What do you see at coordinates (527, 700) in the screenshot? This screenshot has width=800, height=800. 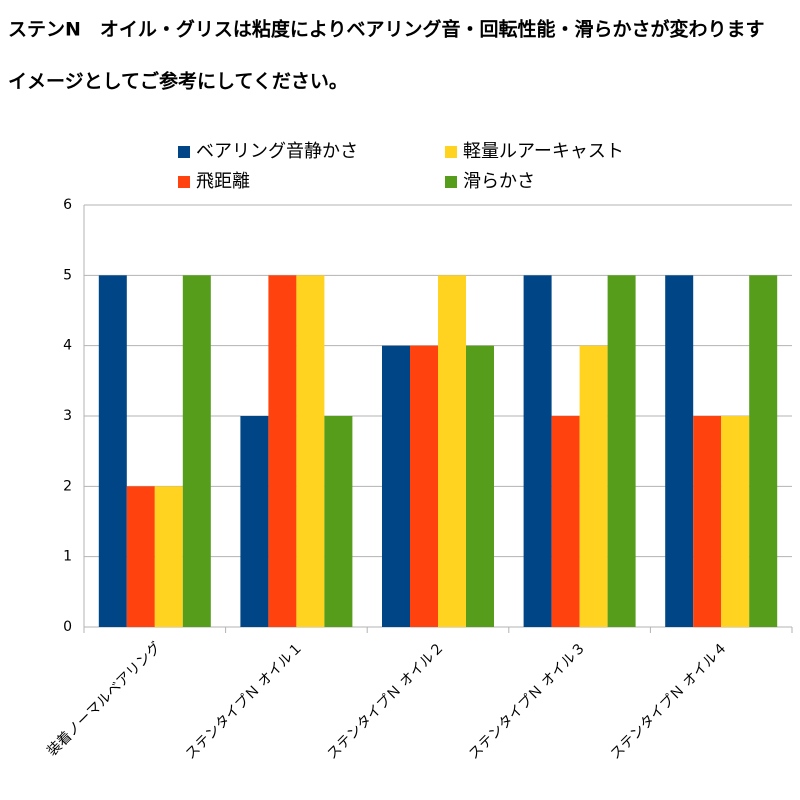 I see `x-tick-label: ステンタイプＮ オイル３` at bounding box center [527, 700].